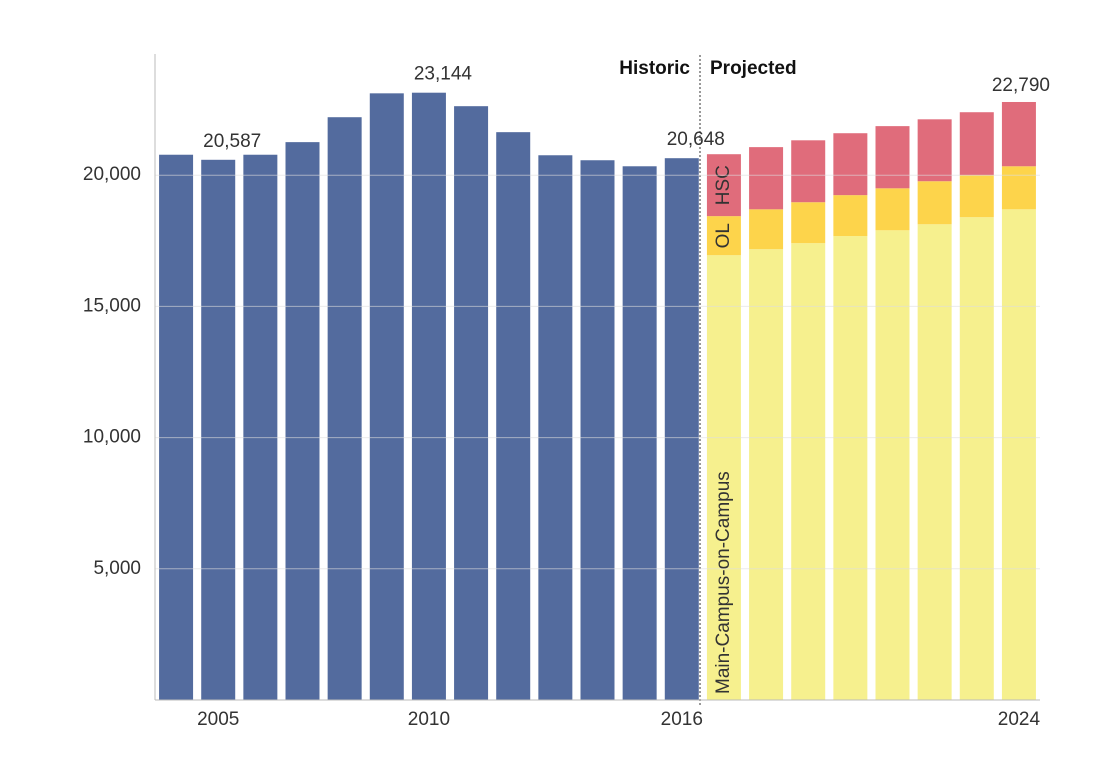 The width and height of the screenshot is (1094, 766). I want to click on series-label: OL, so click(723, 235).